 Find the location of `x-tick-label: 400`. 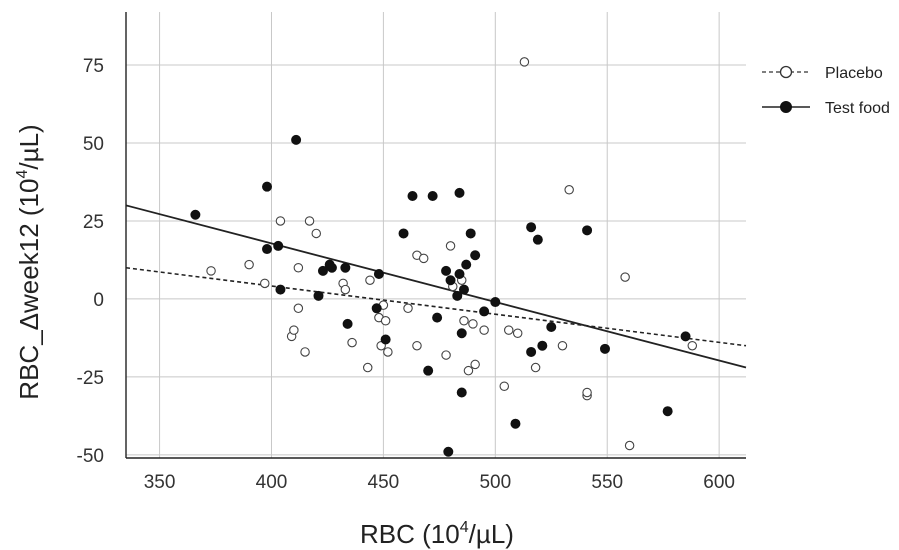

x-tick-label: 400 is located at coordinates (272, 482).